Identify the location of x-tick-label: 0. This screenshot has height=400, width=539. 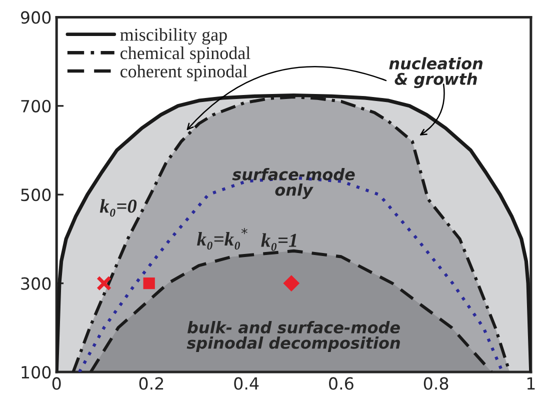
(56, 383).